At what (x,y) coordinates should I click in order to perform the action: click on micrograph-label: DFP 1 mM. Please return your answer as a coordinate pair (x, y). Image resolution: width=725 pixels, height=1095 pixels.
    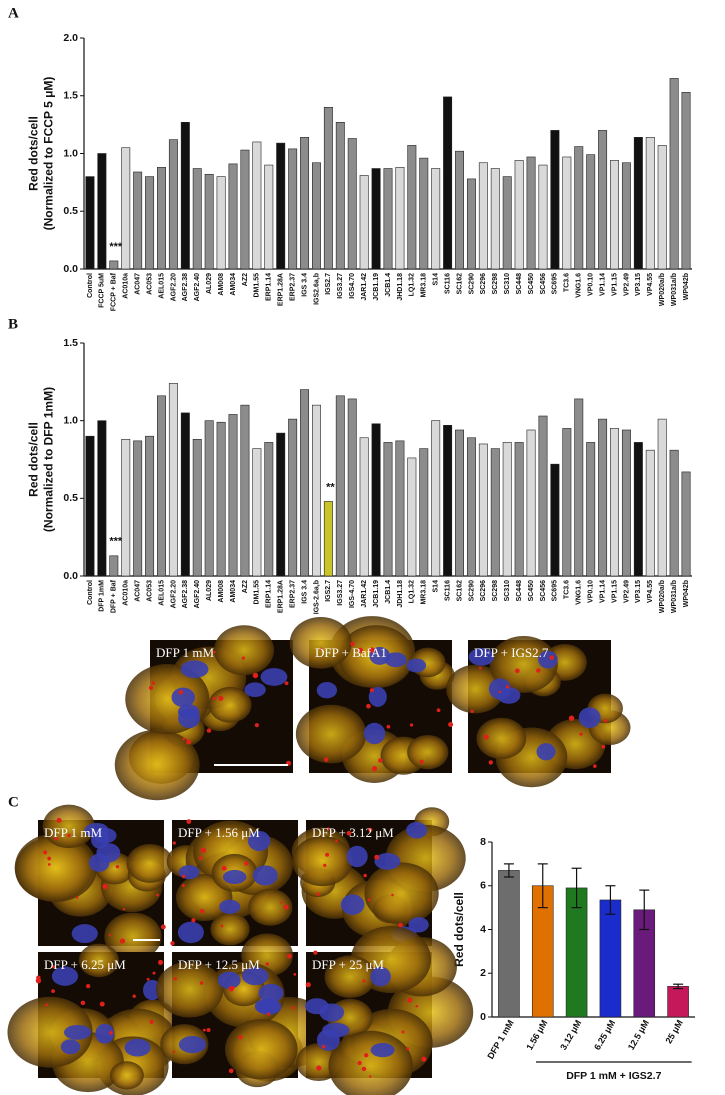
    Looking at the image, I should click on (185, 652).